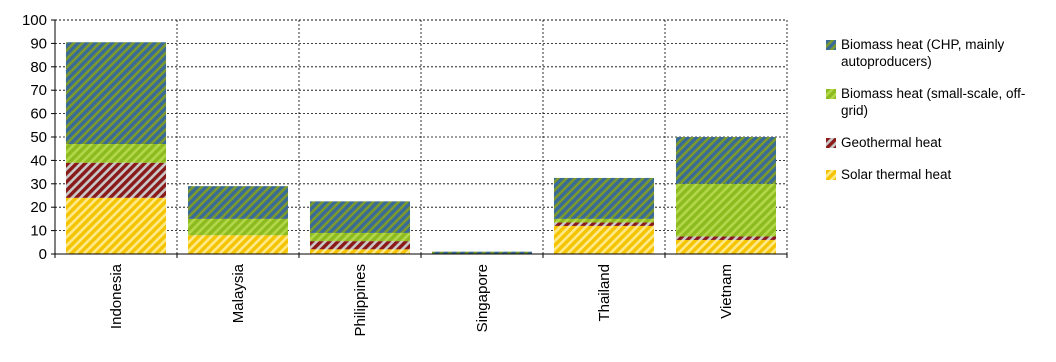  What do you see at coordinates (116, 296) in the screenshot?
I see `x-tick-label-indonesia: Indonesia` at bounding box center [116, 296].